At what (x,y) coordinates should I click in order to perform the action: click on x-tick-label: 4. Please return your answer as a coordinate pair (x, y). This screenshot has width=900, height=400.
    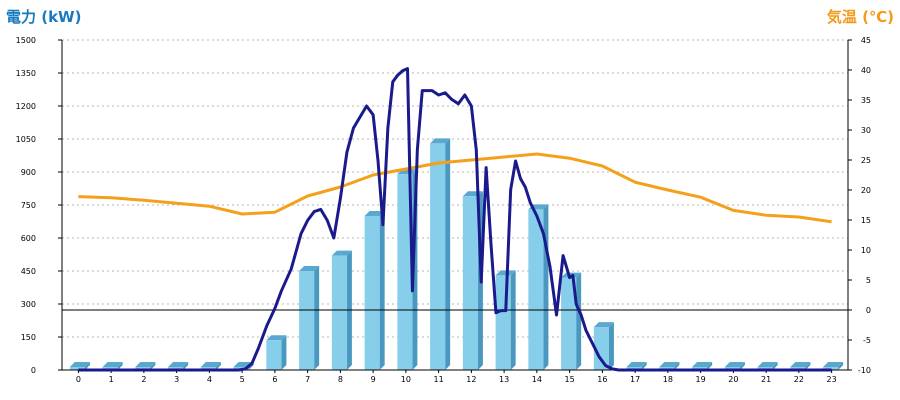
    Looking at the image, I should click on (209, 379).